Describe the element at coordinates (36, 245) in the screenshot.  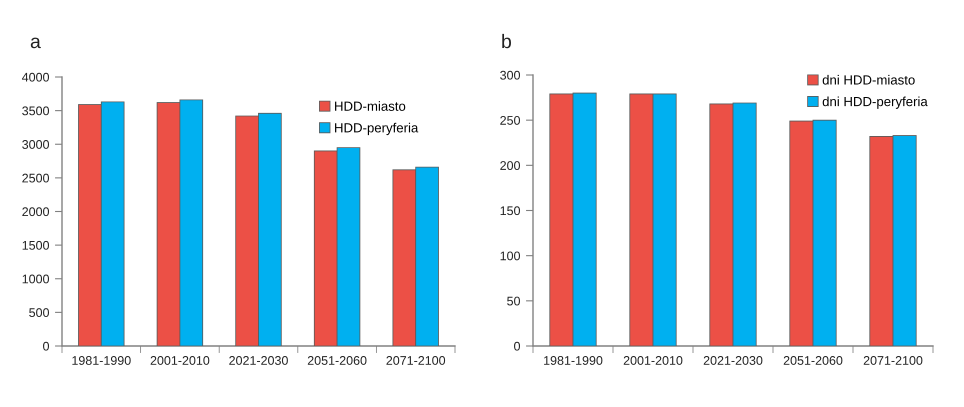
I see `y-tick-label: 1500` at that location.